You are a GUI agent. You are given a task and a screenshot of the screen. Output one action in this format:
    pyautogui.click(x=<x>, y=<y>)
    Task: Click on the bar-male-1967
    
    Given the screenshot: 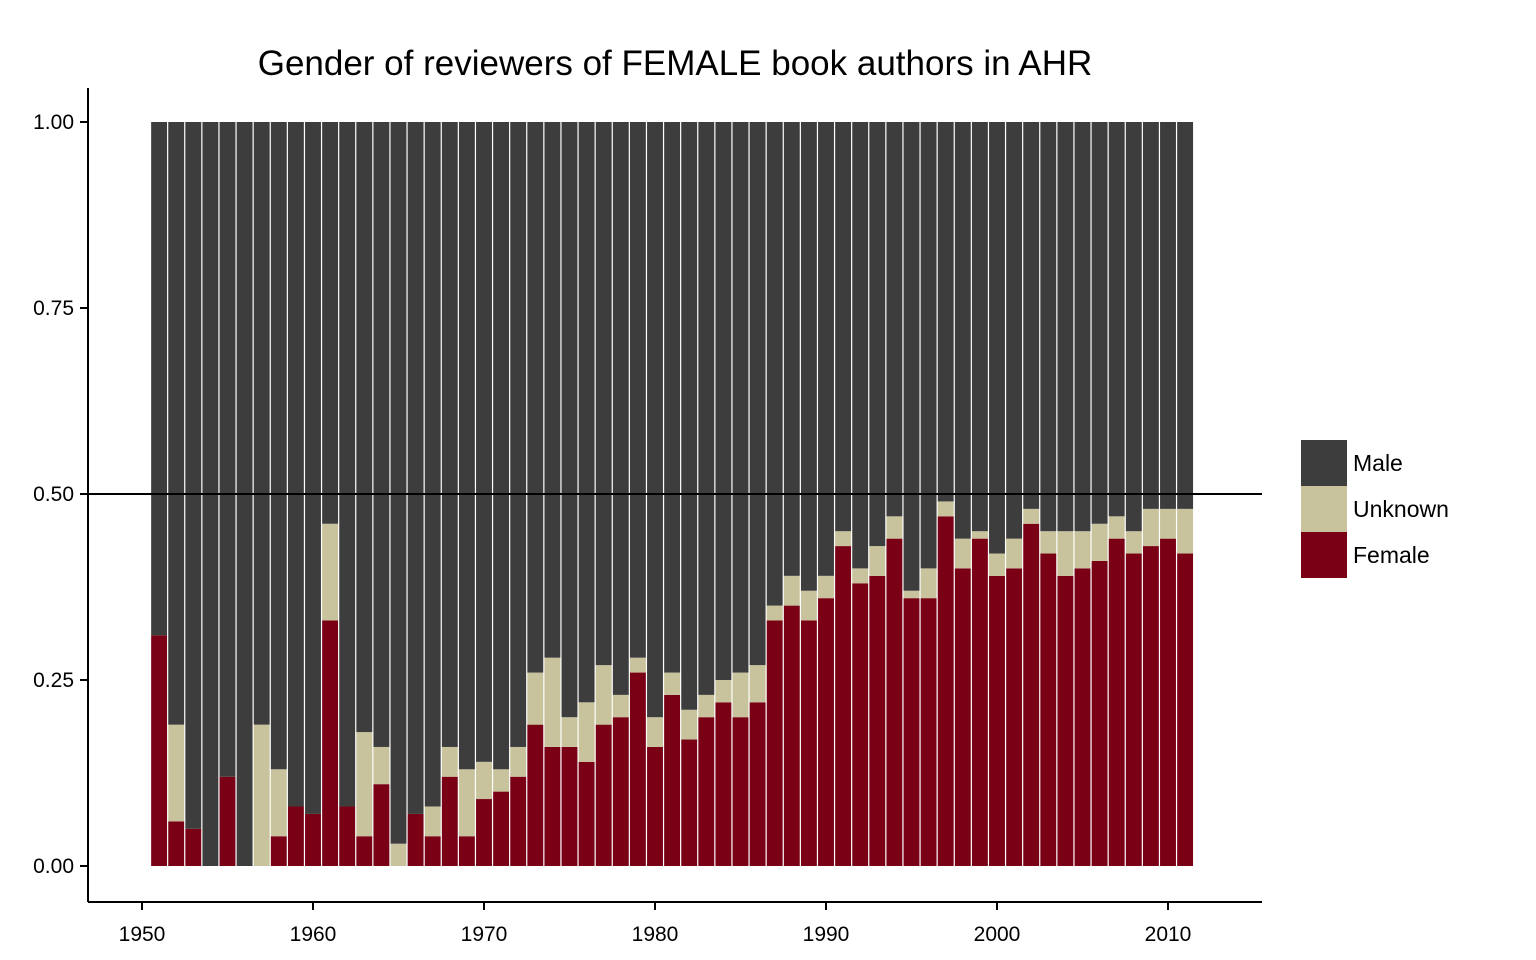 What is the action you would take?
    pyautogui.click(x=432, y=464)
    